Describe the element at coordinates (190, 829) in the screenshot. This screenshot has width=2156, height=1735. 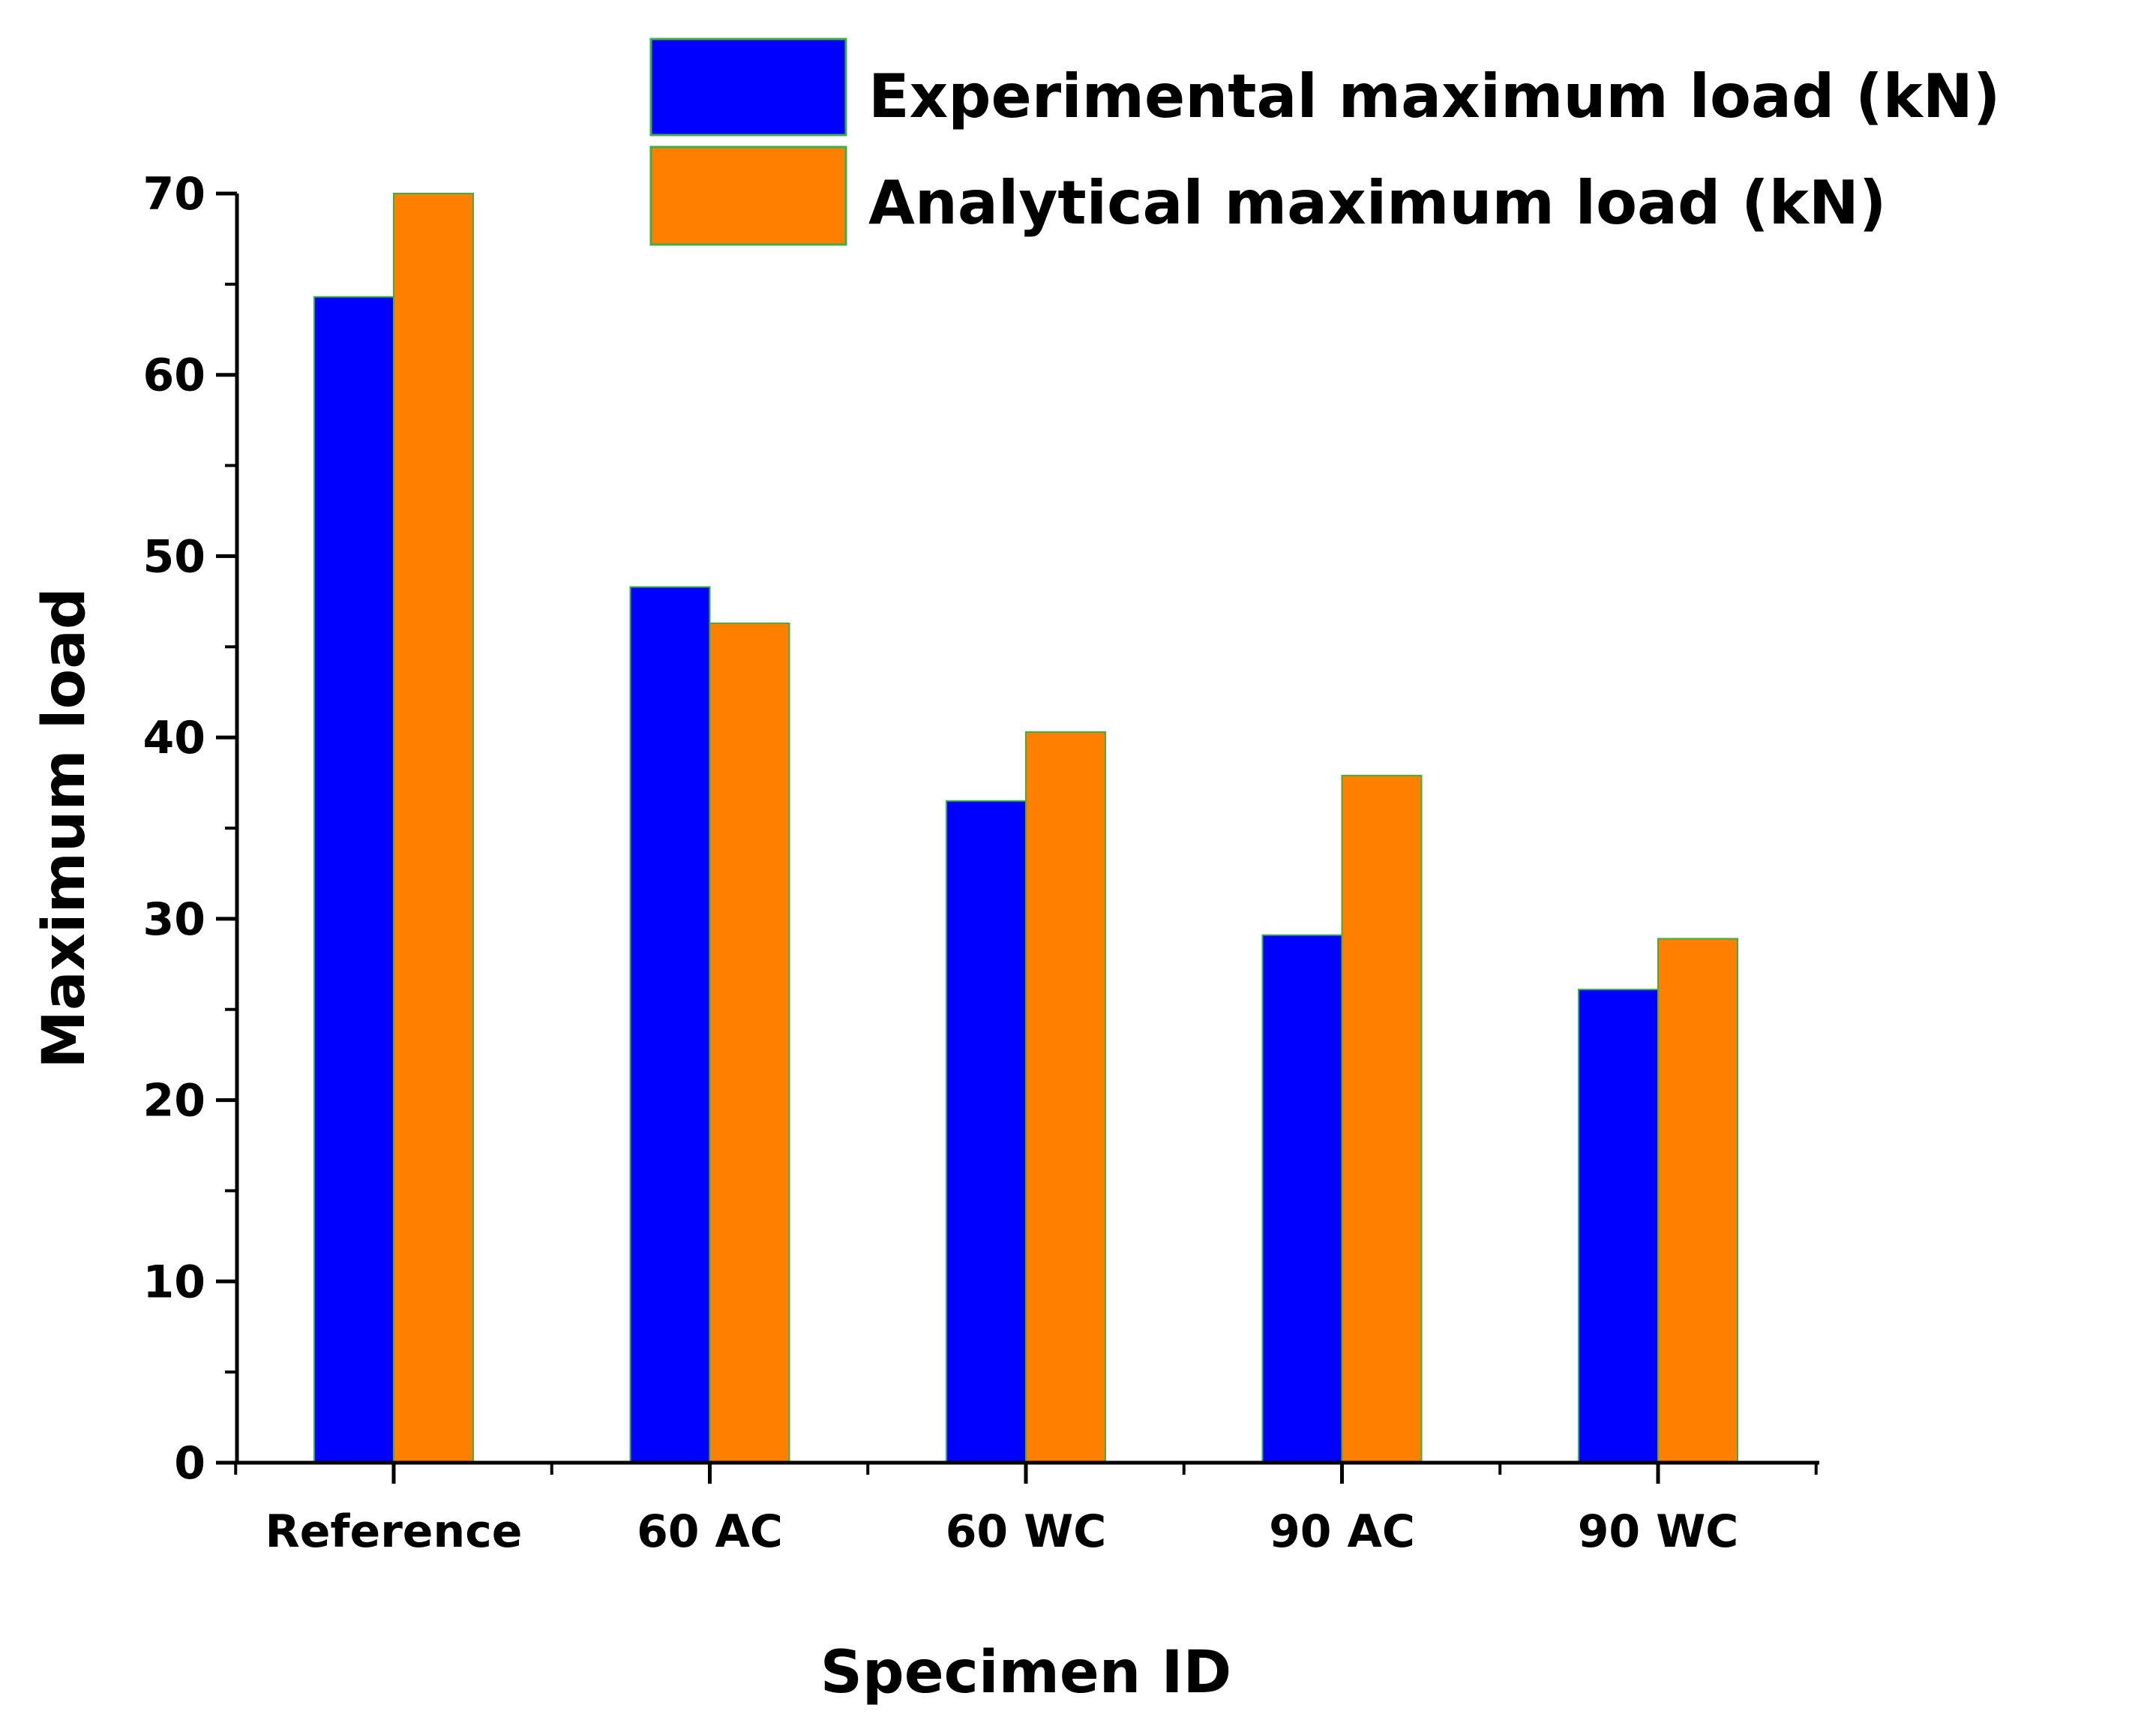
I see `y-ticks-group: 0 10 20 30 40 50 60 70` at that location.